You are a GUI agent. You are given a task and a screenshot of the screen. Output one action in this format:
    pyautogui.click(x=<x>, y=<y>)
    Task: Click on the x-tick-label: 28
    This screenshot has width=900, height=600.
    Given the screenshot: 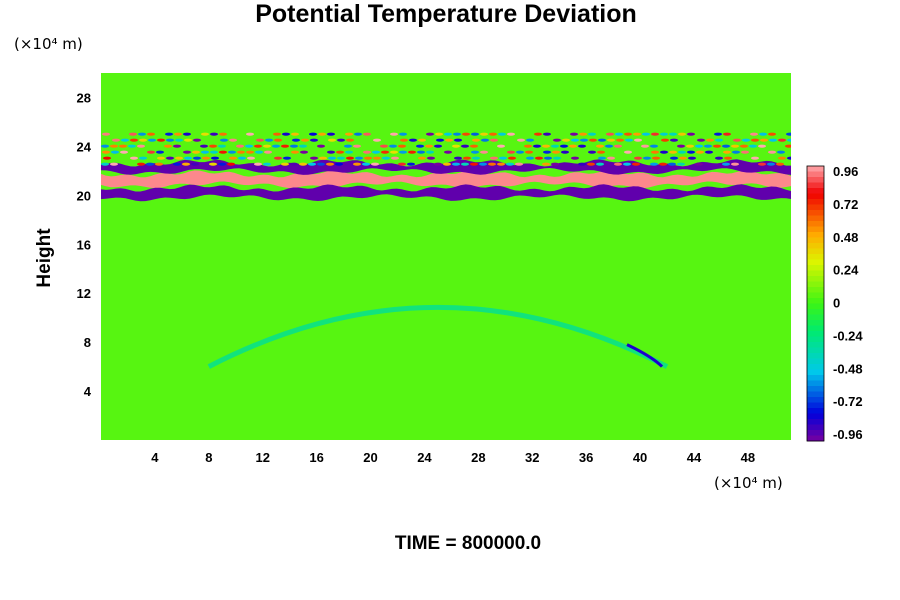 What is the action you would take?
    pyautogui.click(x=478, y=457)
    